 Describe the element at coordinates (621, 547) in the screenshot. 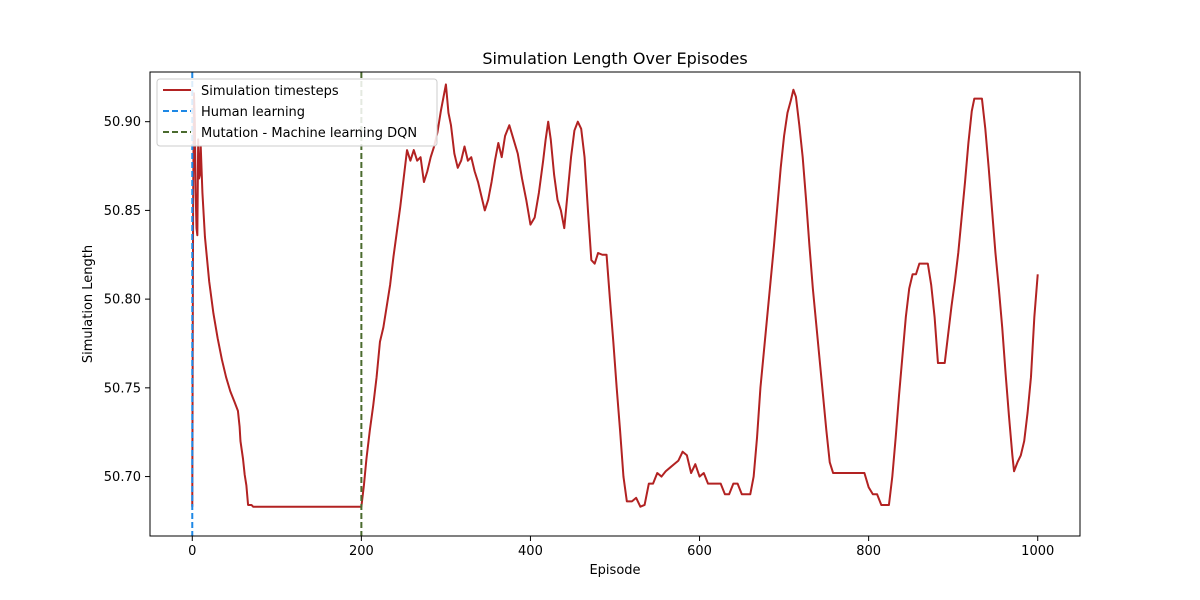

I see `x-axis: 0 200 400 600 800 1000` at that location.